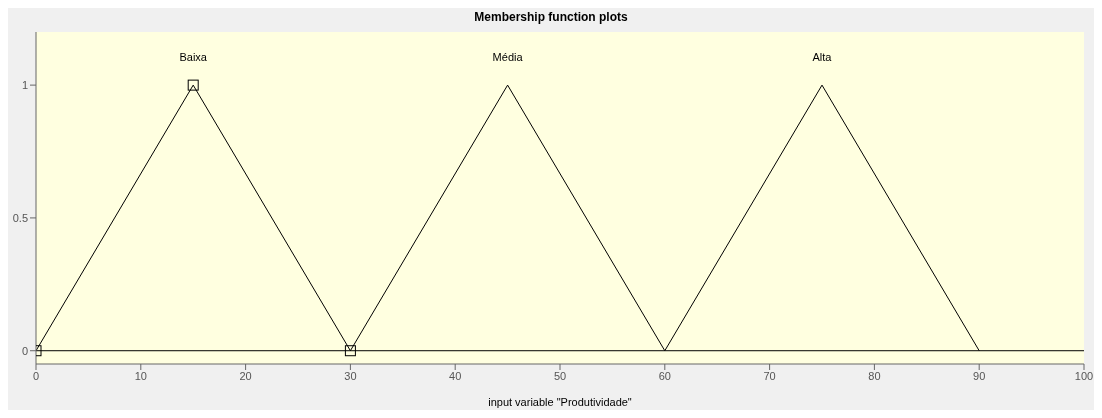 The image size is (1102, 418). I want to click on x-tick-label: 70, so click(769, 375).